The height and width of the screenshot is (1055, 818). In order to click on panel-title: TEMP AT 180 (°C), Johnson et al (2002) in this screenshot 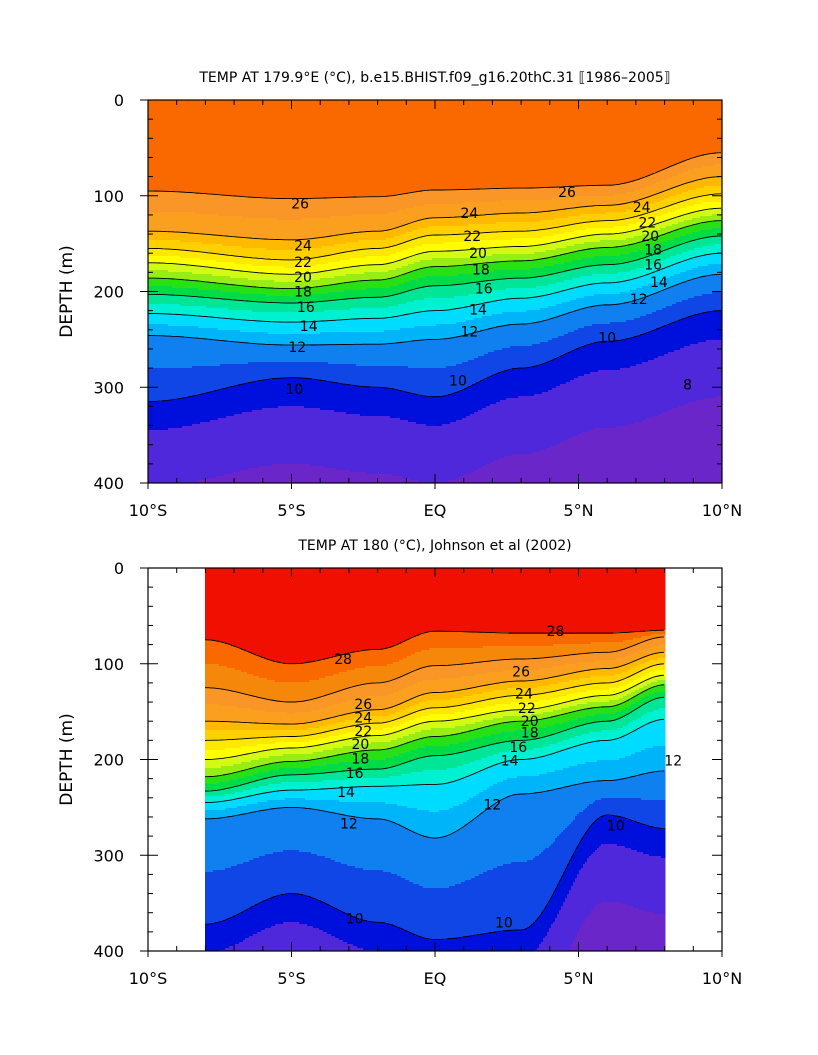, I will do `click(434, 546)`.